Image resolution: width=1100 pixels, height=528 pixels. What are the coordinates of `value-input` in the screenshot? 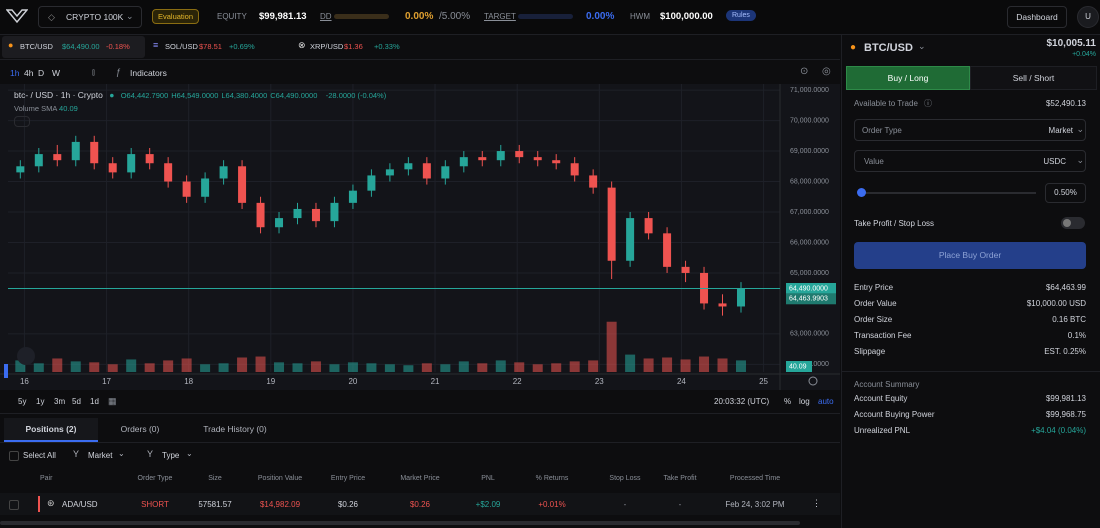 It's located at (970, 161).